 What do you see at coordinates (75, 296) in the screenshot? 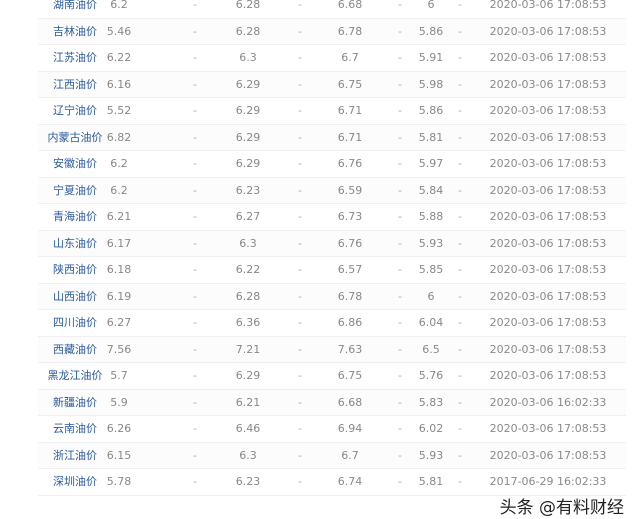
I see `region-link: 山西油价` at bounding box center [75, 296].